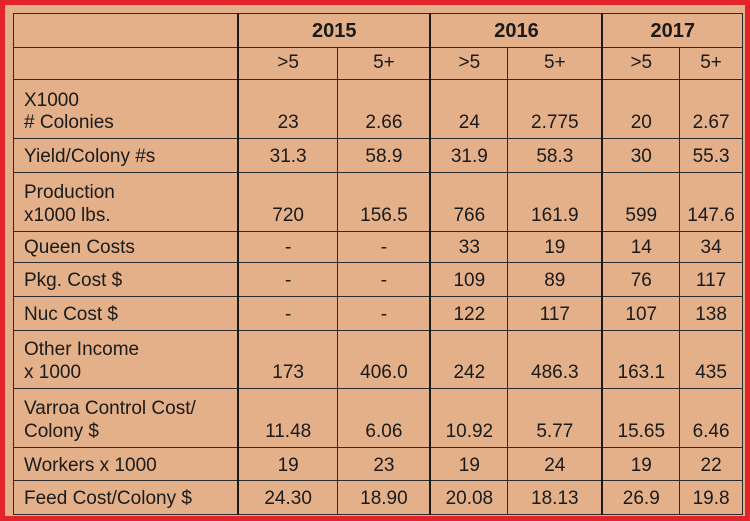  What do you see at coordinates (555, 464) in the screenshot?
I see `cell-2016-over5: 24` at bounding box center [555, 464].